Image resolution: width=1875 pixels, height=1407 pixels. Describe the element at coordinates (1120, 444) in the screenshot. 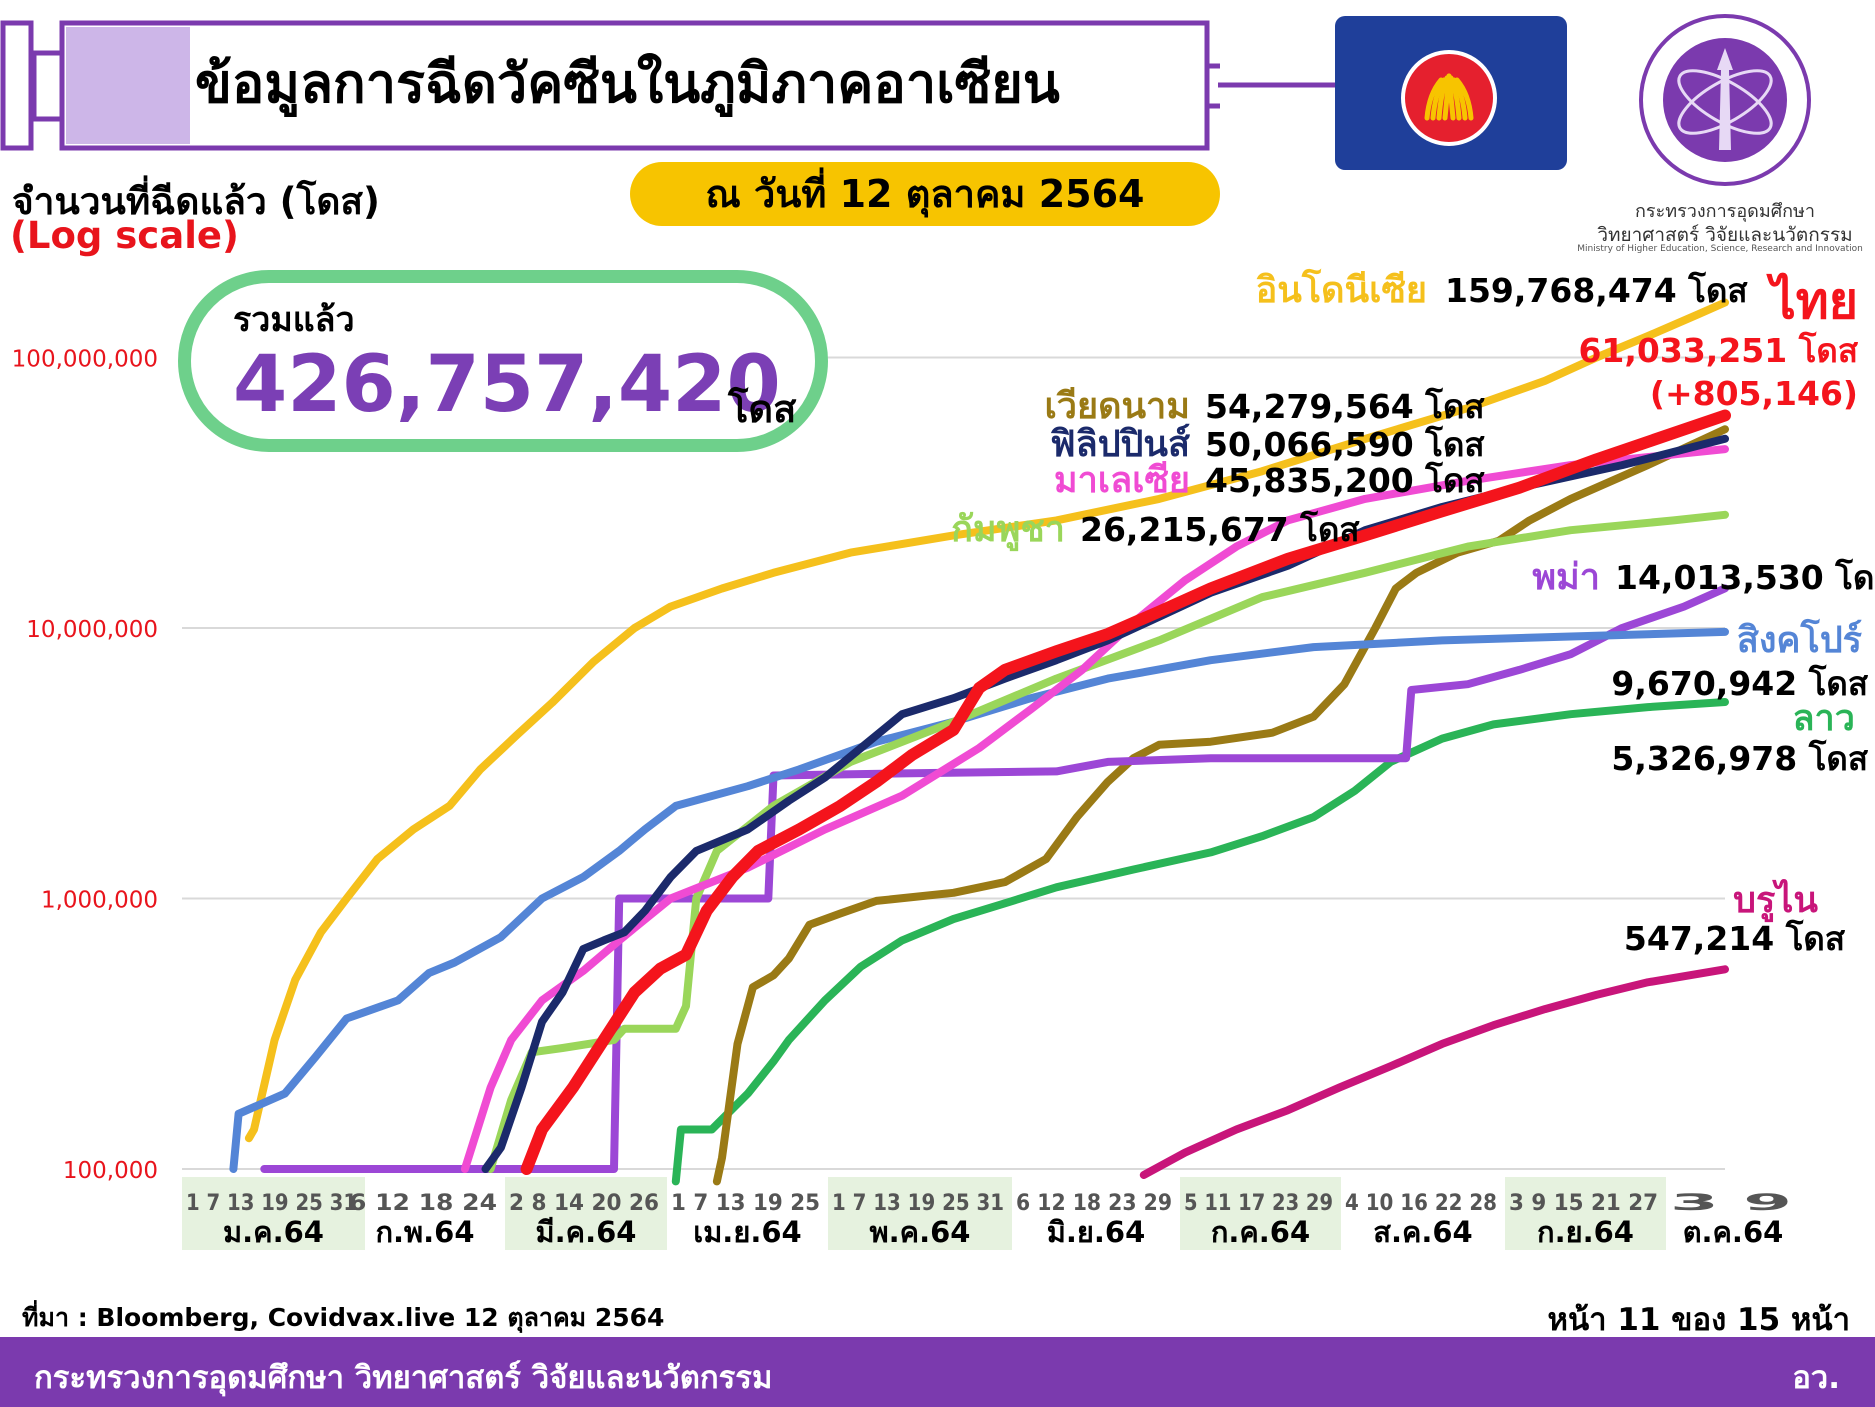

I see `series-name-philippines: ฟิลิปปินส์` at that location.